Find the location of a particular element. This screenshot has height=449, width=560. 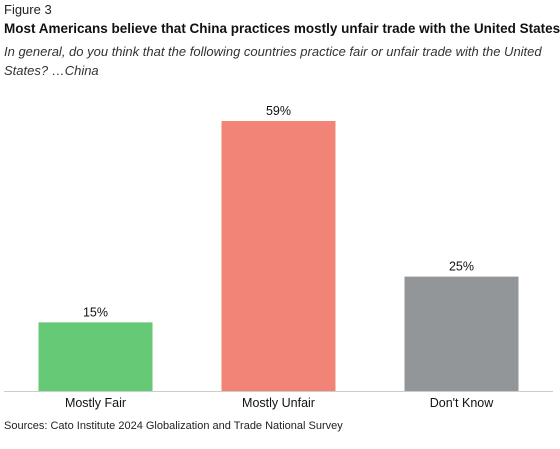

value-label-don-t-know: 25% is located at coordinates (461, 267).